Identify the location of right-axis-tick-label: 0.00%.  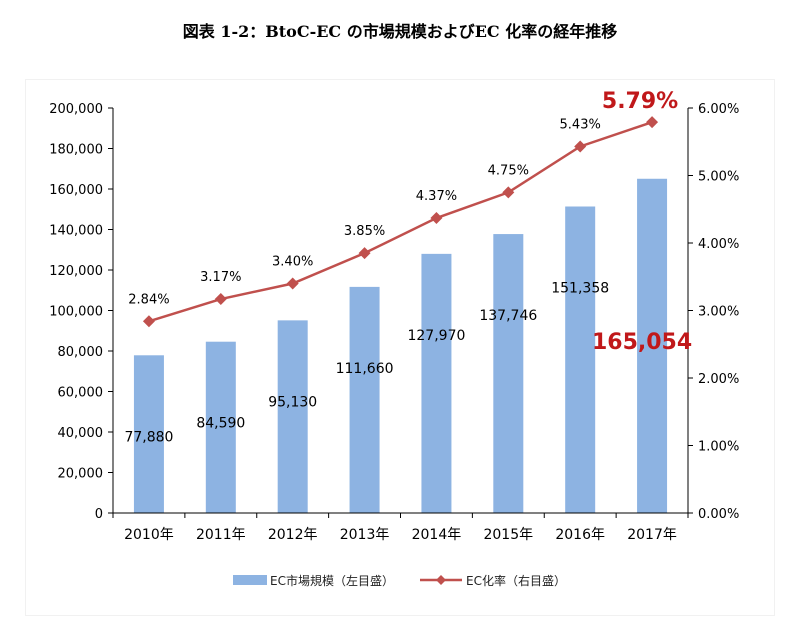
(718, 514).